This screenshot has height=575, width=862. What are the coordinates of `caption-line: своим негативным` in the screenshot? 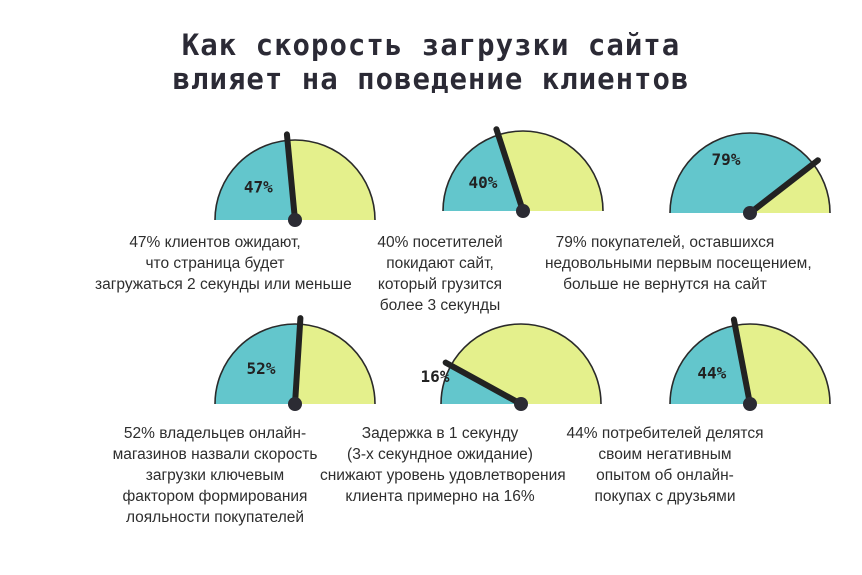 It's located at (665, 454).